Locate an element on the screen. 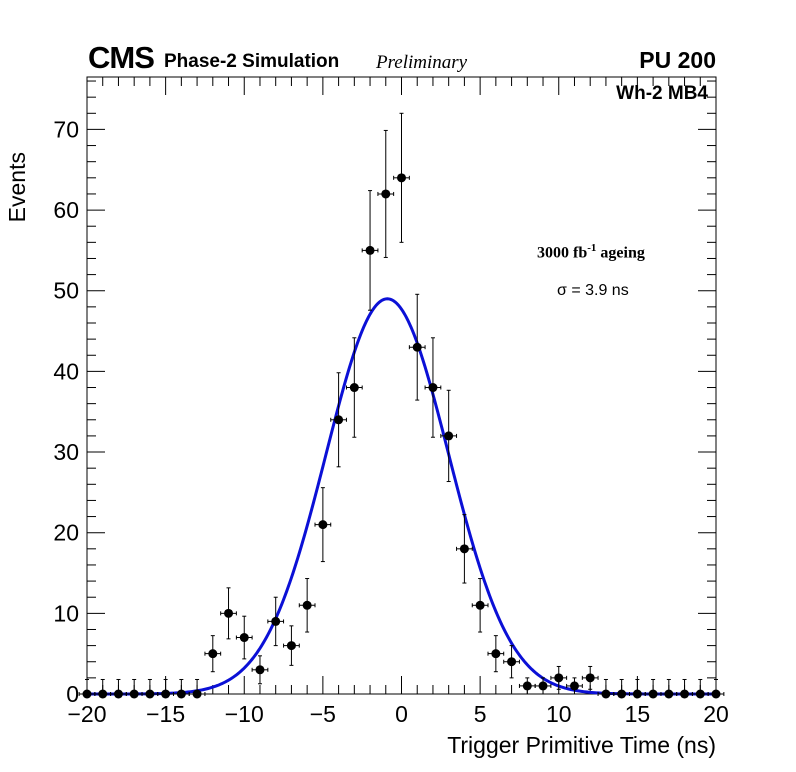  x-tick-label: 10 is located at coordinates (559, 714).